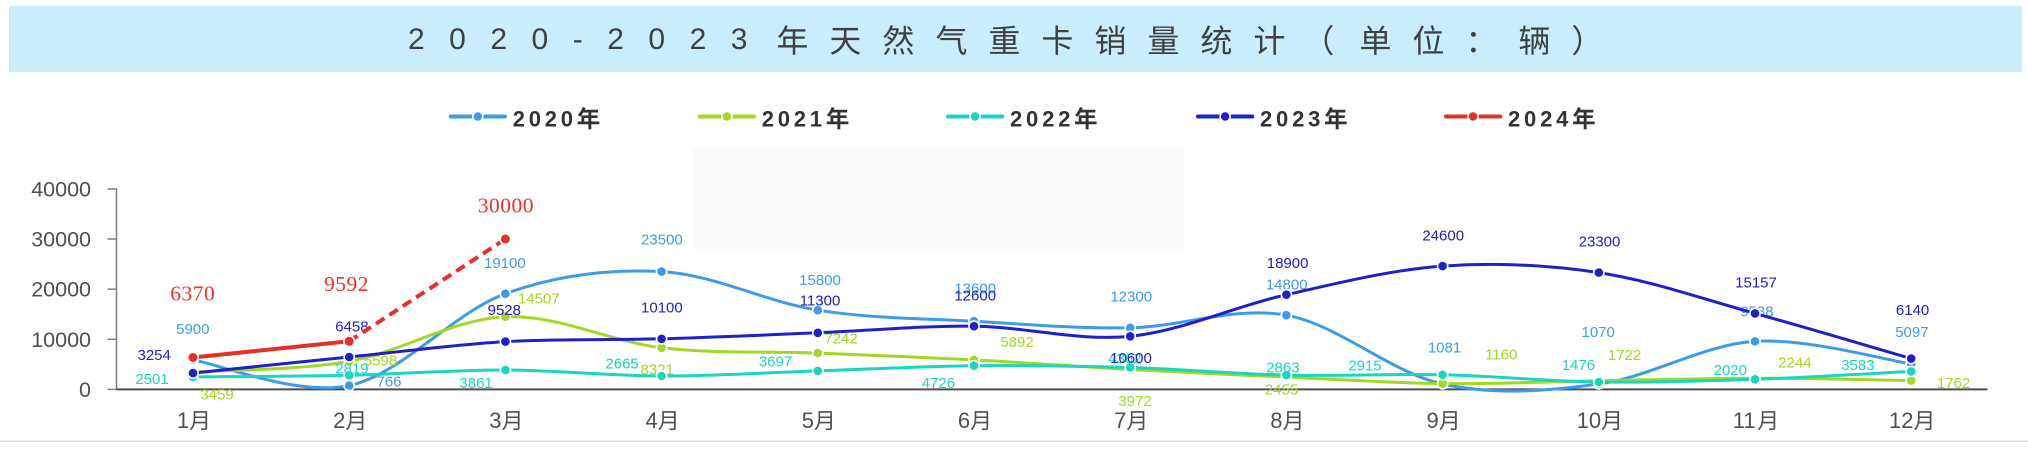  What do you see at coordinates (840, 339) in the screenshot?
I see `svg-text: 7242` at bounding box center [840, 339].